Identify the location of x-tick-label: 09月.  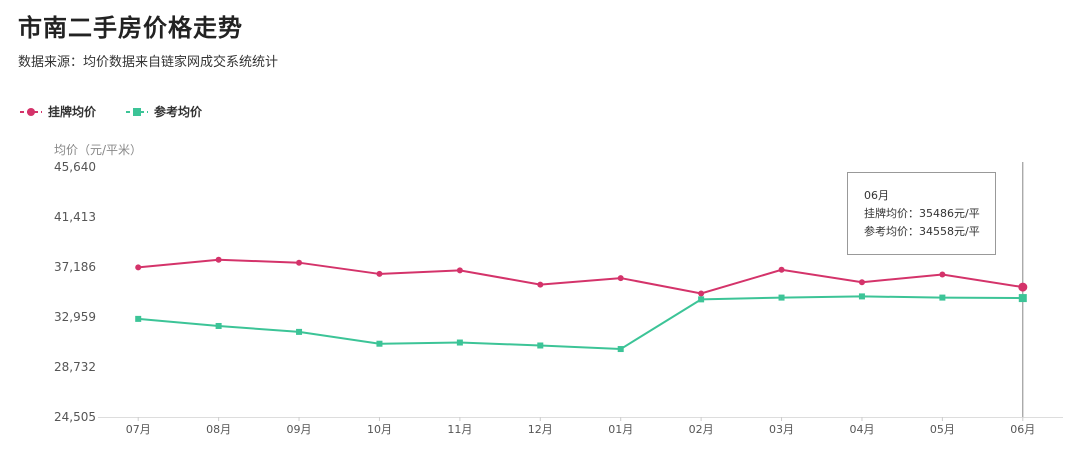
(299, 429).